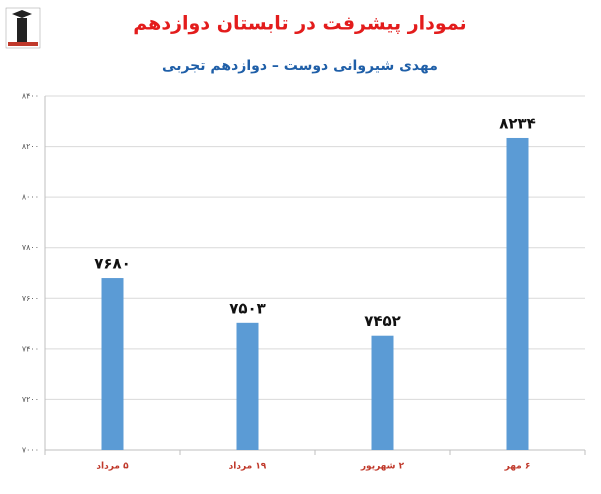 This screenshot has width=601, height=494. I want to click on y-tick-label: ۸۴۰۰, so click(30, 96).